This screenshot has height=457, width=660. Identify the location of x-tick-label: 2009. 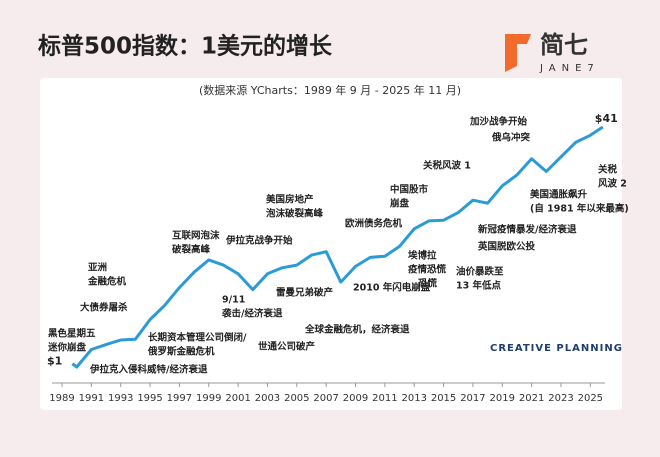
(355, 398).